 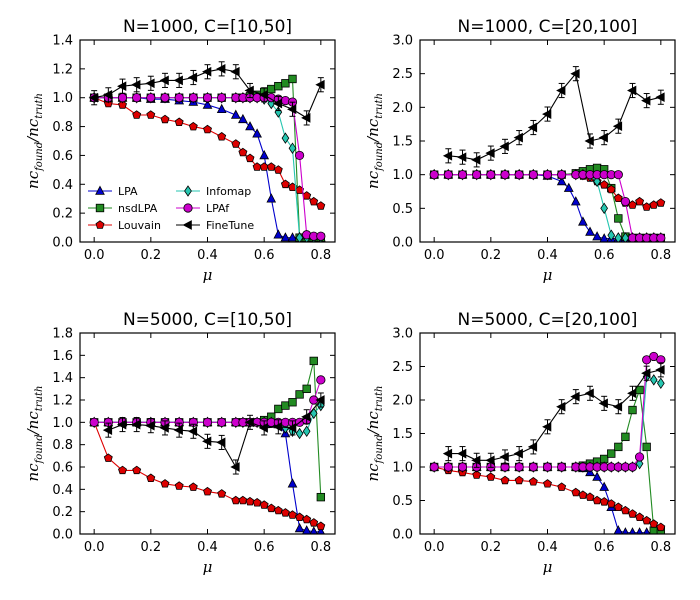 I want to click on y-axis-label: ncfound/nctruth, so click(x=34, y=434).